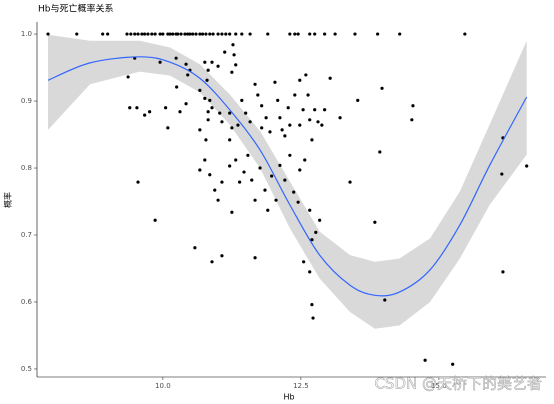  What do you see at coordinates (26, 101) in the screenshot?
I see `y-tick-label: 0.9` at bounding box center [26, 101].